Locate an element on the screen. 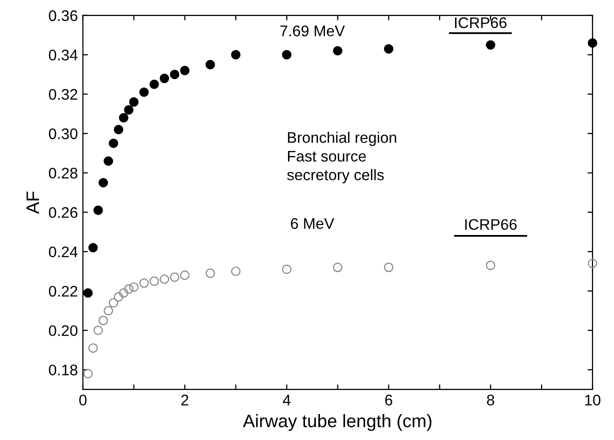 The height and width of the screenshot is (440, 614). y-tick-label: 0.18 is located at coordinates (63, 370).